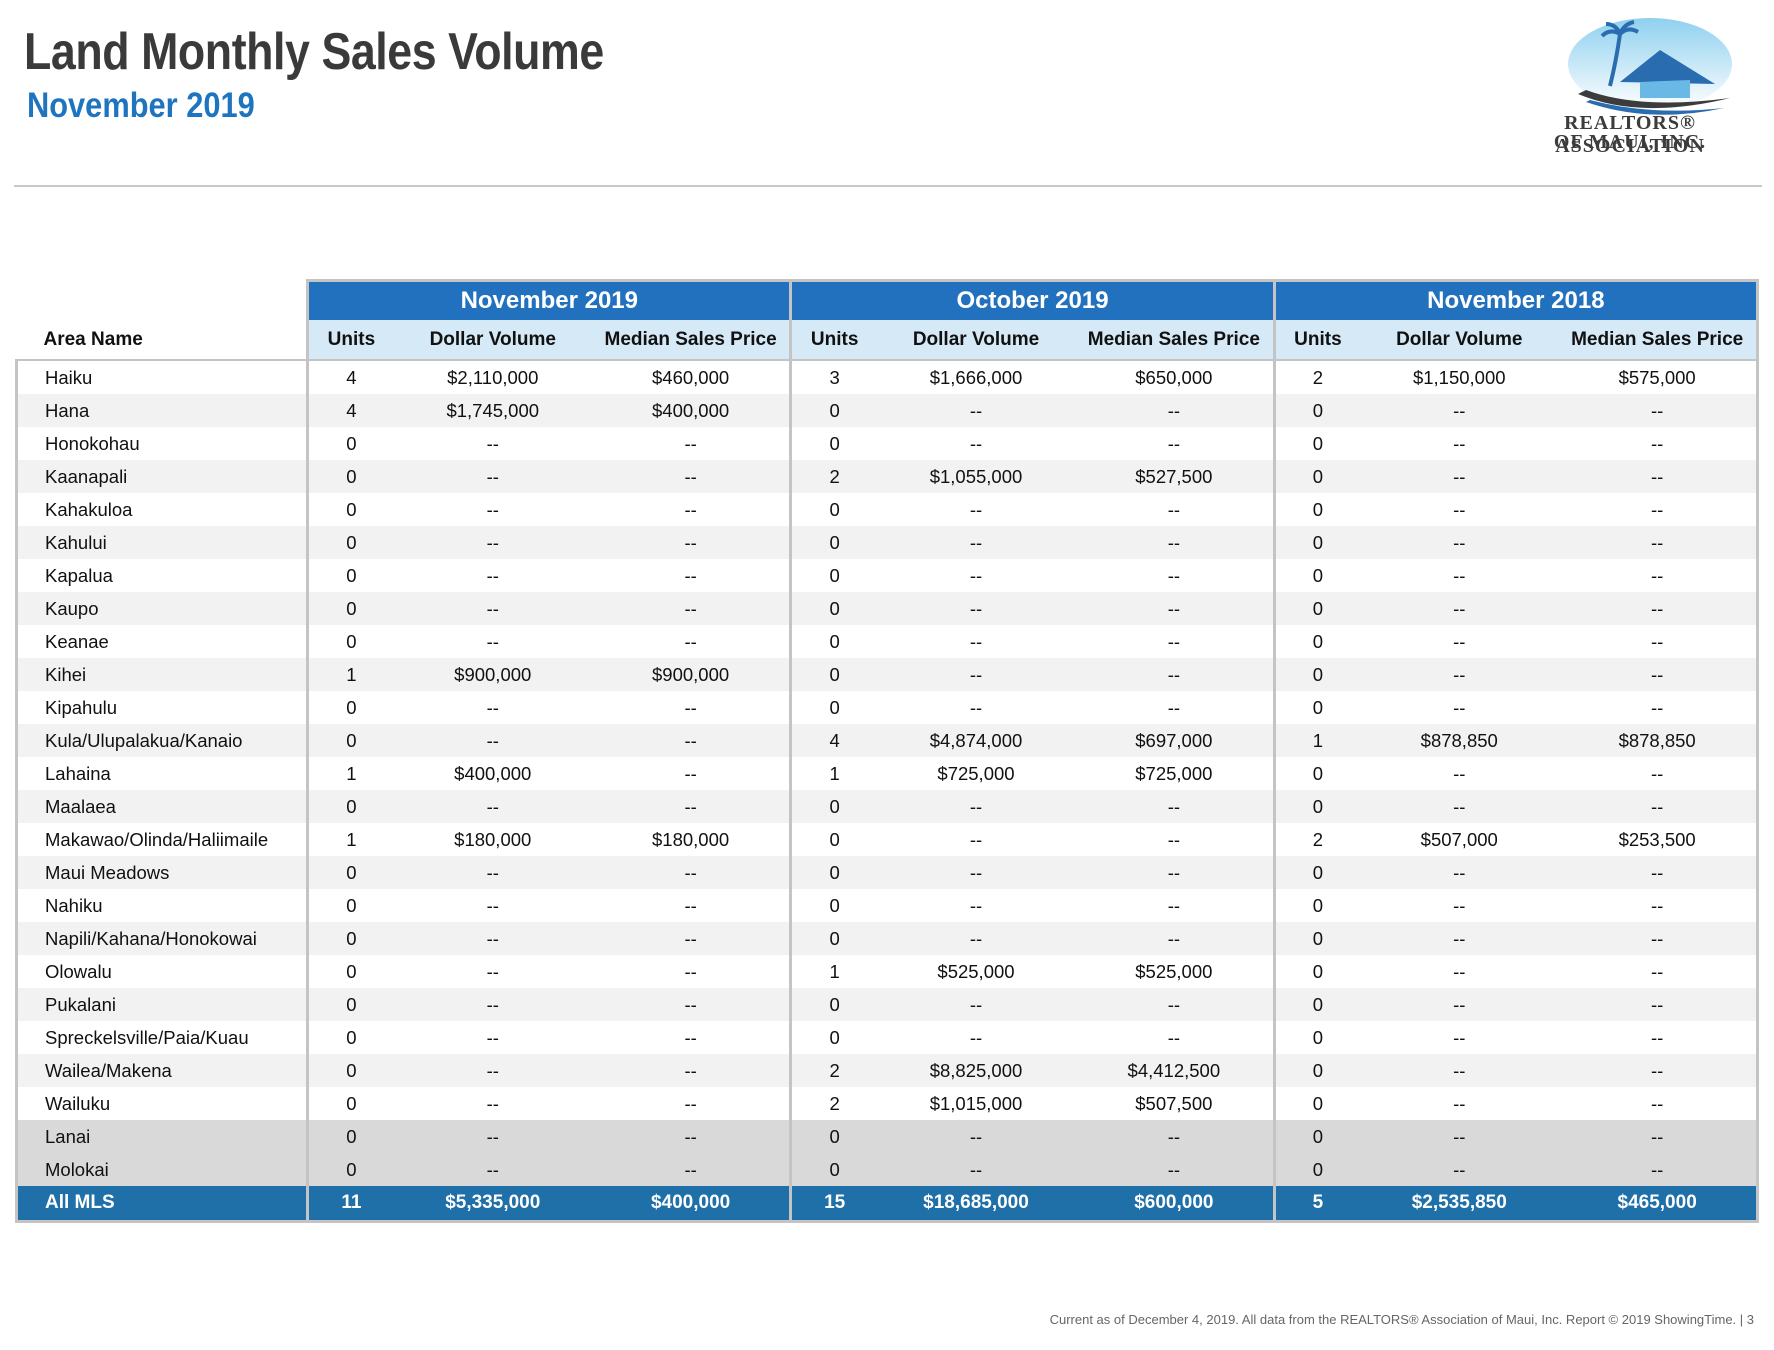 The image size is (1774, 1350). What do you see at coordinates (492, 1204) in the screenshot?
I see `total-cell: $5,335,000` at bounding box center [492, 1204].